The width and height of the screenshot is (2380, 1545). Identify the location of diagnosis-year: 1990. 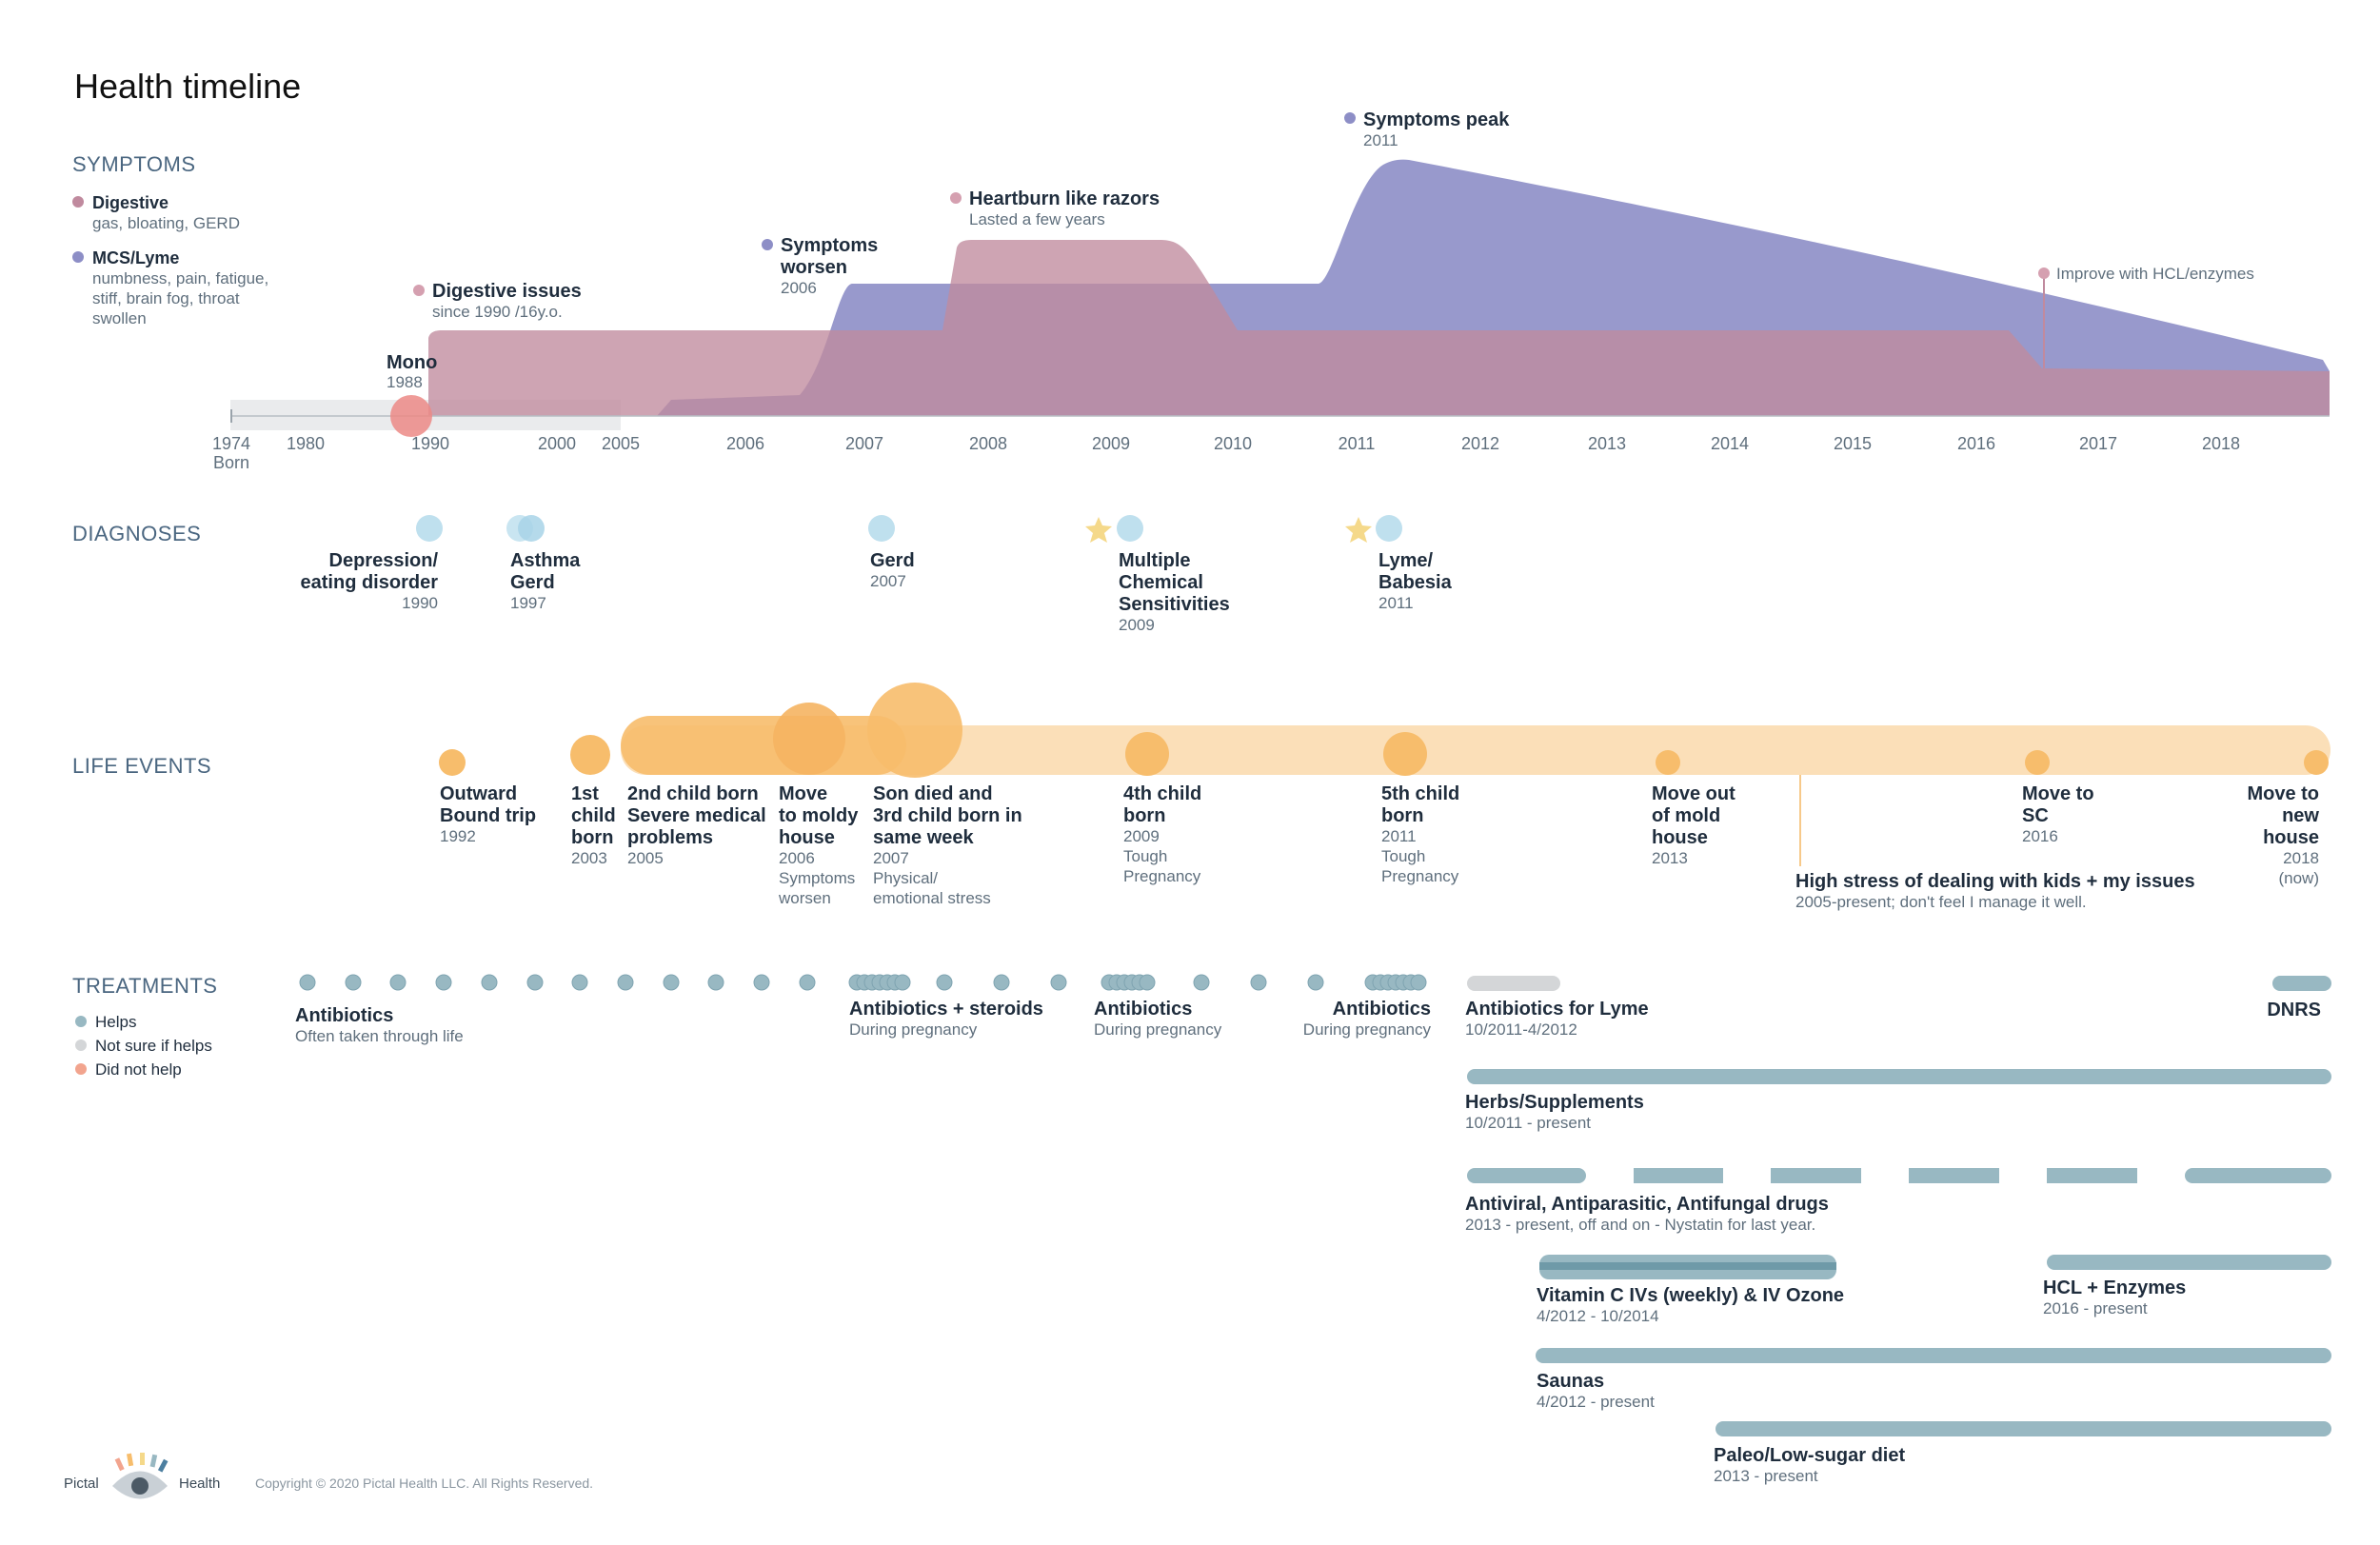
(420, 603).